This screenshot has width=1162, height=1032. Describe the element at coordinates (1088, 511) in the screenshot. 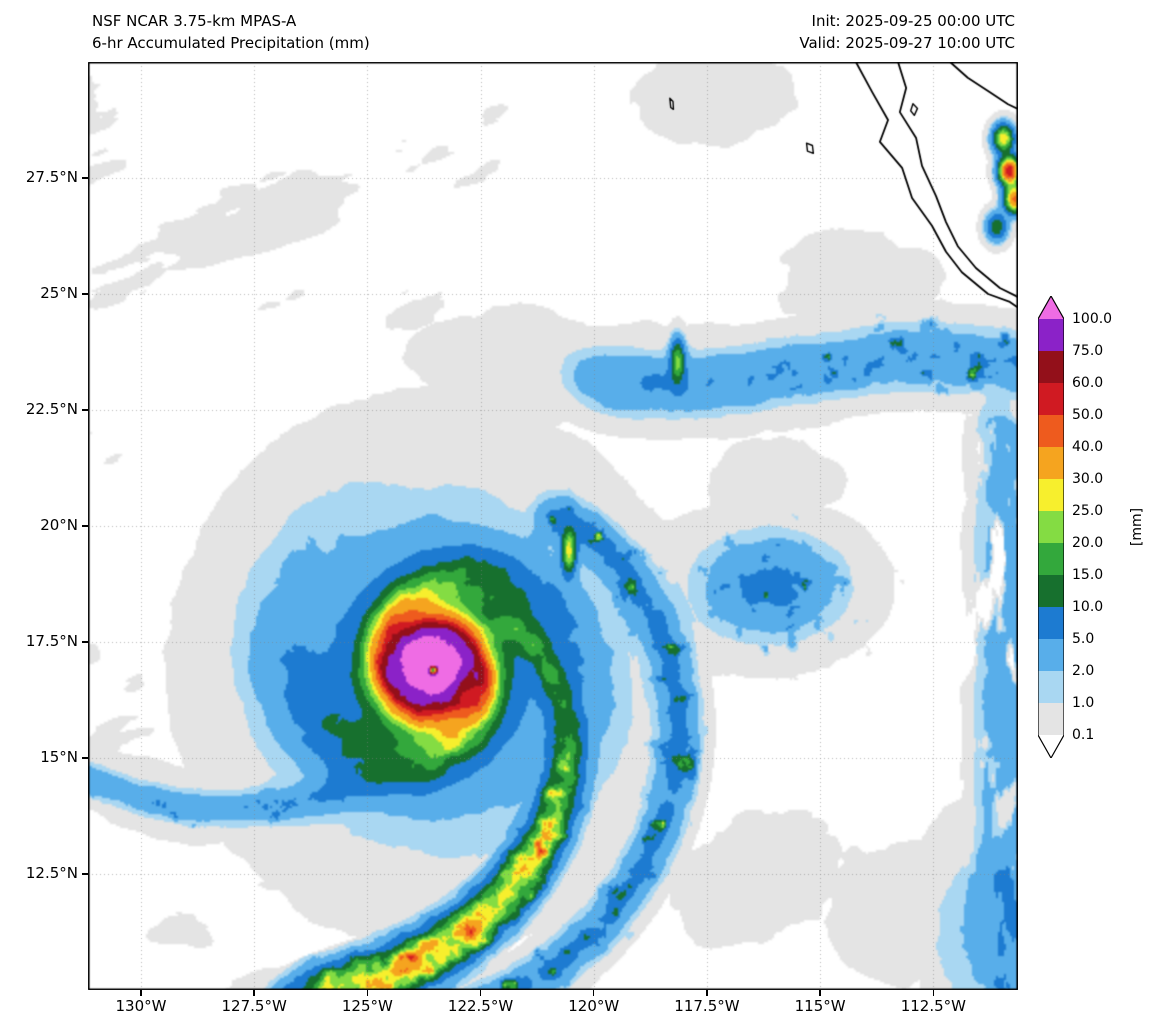

I see `colorbar-tick-label: 25.0` at that location.